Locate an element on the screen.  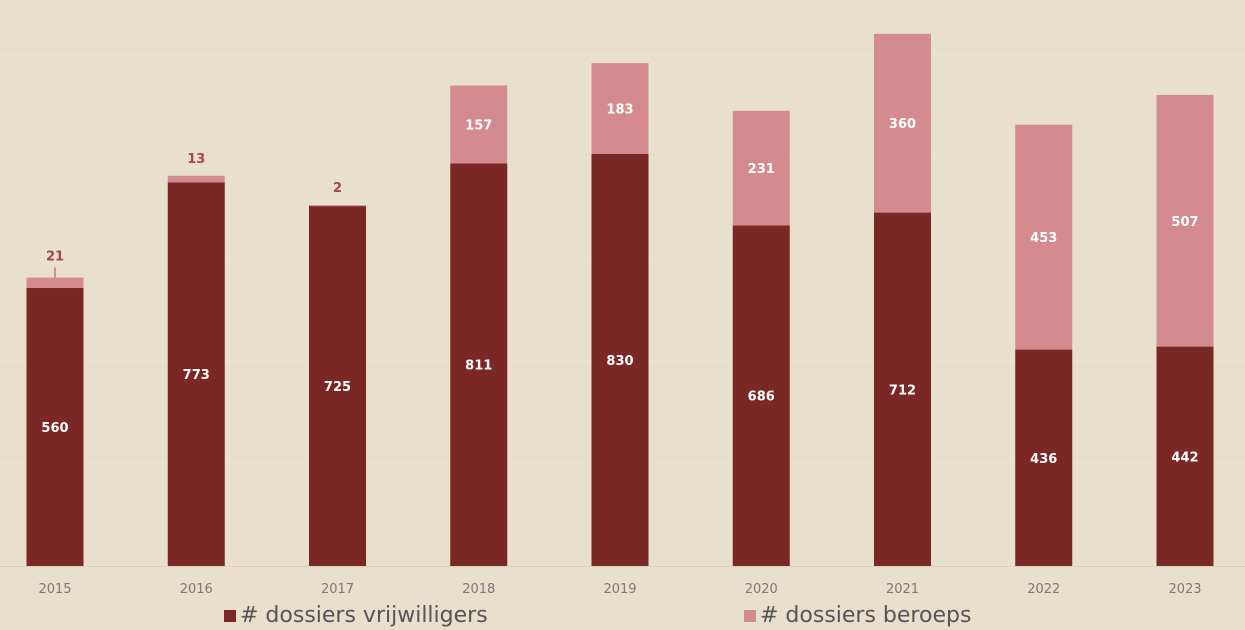
data-label-beroeps: 507 is located at coordinates (1184, 222).